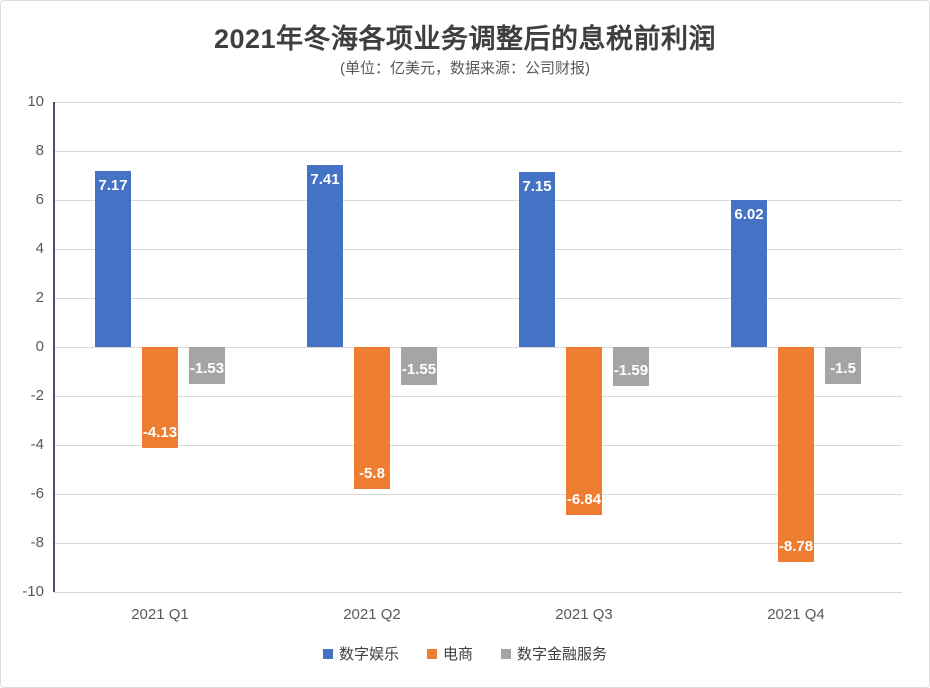 Image resolution: width=930 pixels, height=688 pixels. I want to click on legend-item-数字金融服务: 数字金融服务, so click(554, 653).